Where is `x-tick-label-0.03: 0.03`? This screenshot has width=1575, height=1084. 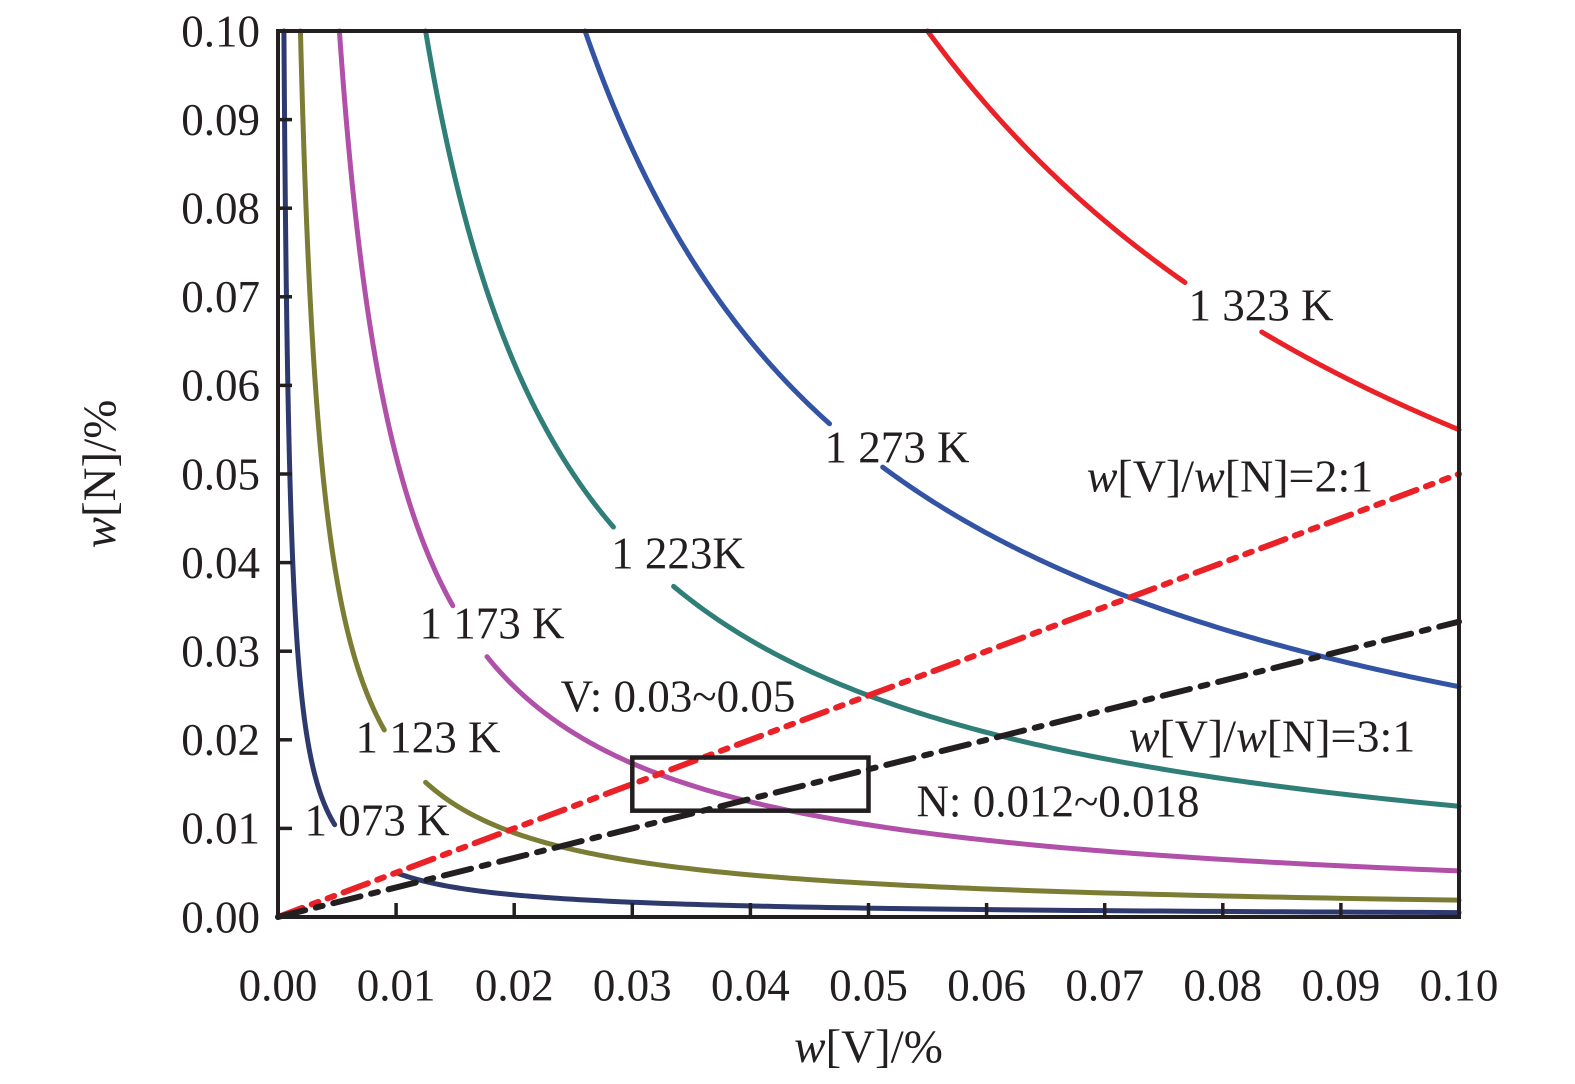 x-tick-label-0.03: 0.03 is located at coordinates (632, 985).